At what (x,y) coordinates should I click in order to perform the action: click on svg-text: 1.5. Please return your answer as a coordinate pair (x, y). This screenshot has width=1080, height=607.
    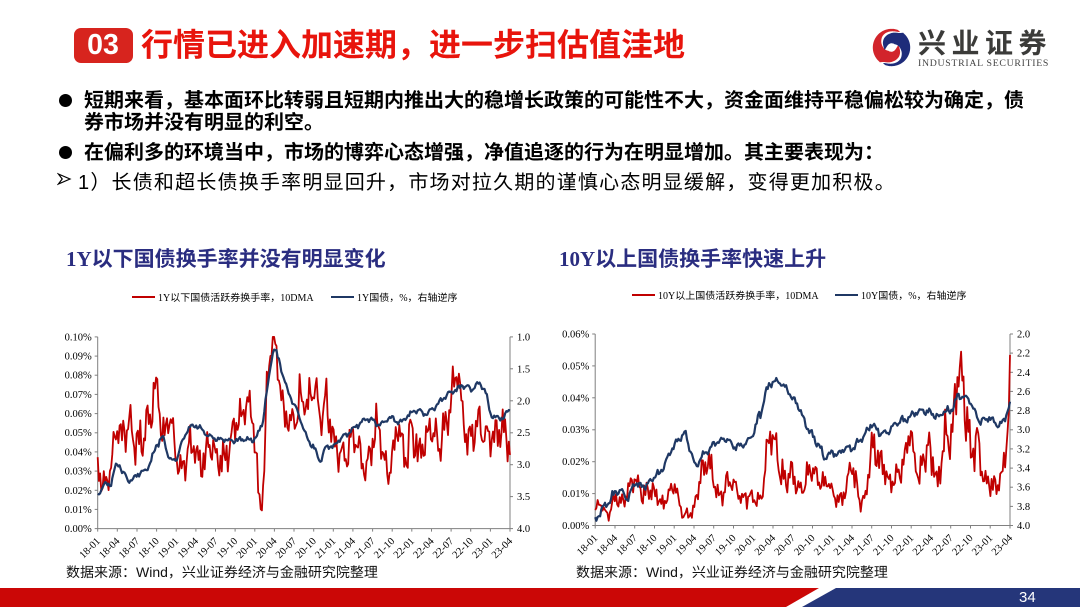
    Looking at the image, I should click on (523, 369).